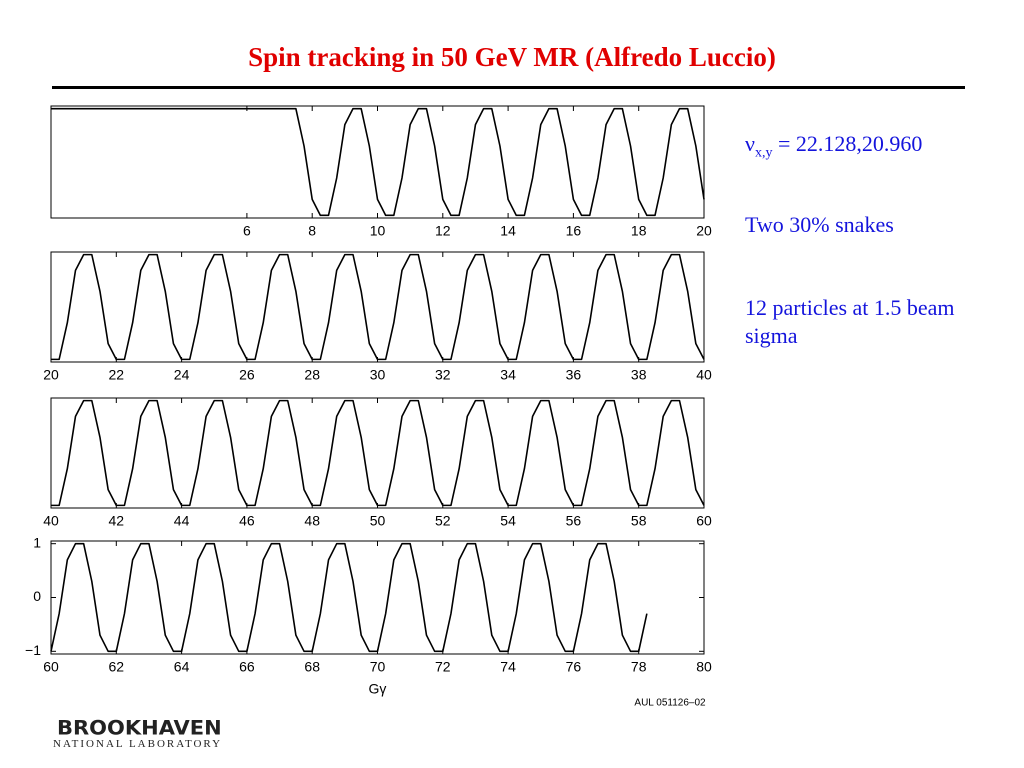  I want to click on x-tick-label: 76, so click(574, 667).